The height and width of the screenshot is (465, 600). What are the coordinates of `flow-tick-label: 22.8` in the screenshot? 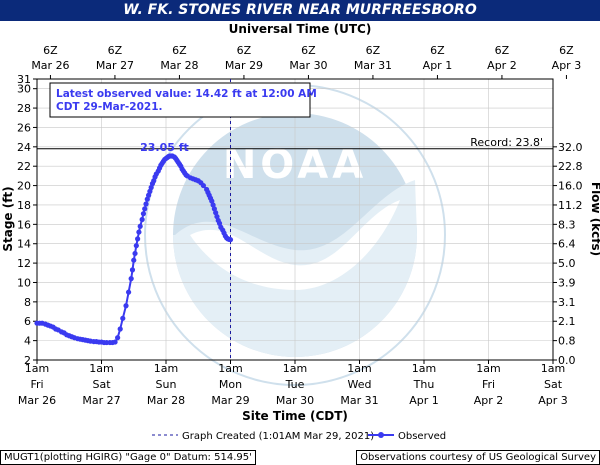 It's located at (570, 166).